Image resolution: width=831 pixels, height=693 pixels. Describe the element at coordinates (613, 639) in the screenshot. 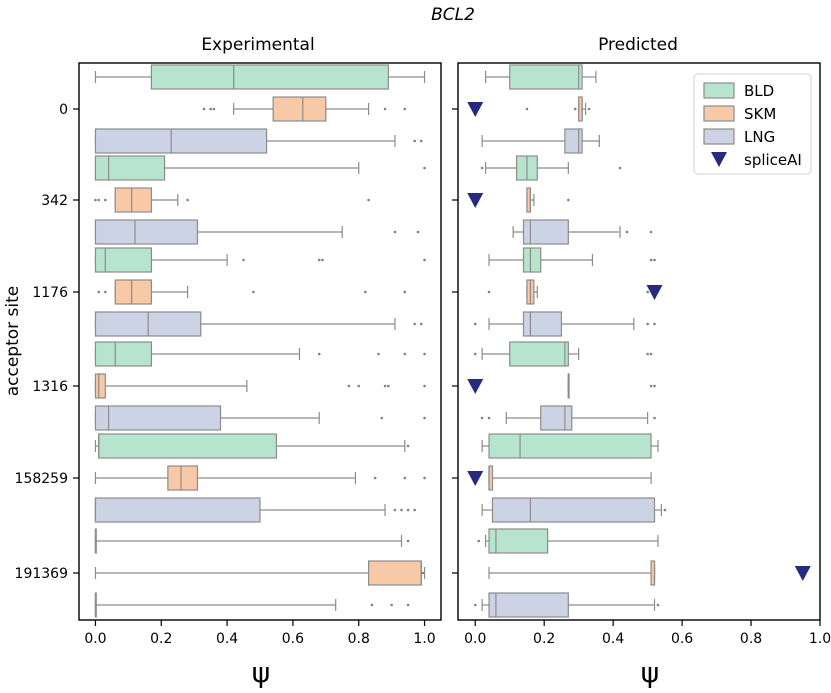

I see `x-tick-label: 0.4` at that location.